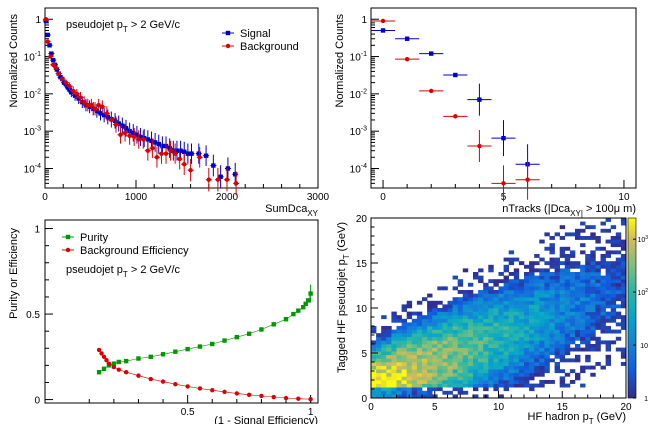  What do you see at coordinates (191, 153) in the screenshot?
I see `signal-point` at bounding box center [191, 153].